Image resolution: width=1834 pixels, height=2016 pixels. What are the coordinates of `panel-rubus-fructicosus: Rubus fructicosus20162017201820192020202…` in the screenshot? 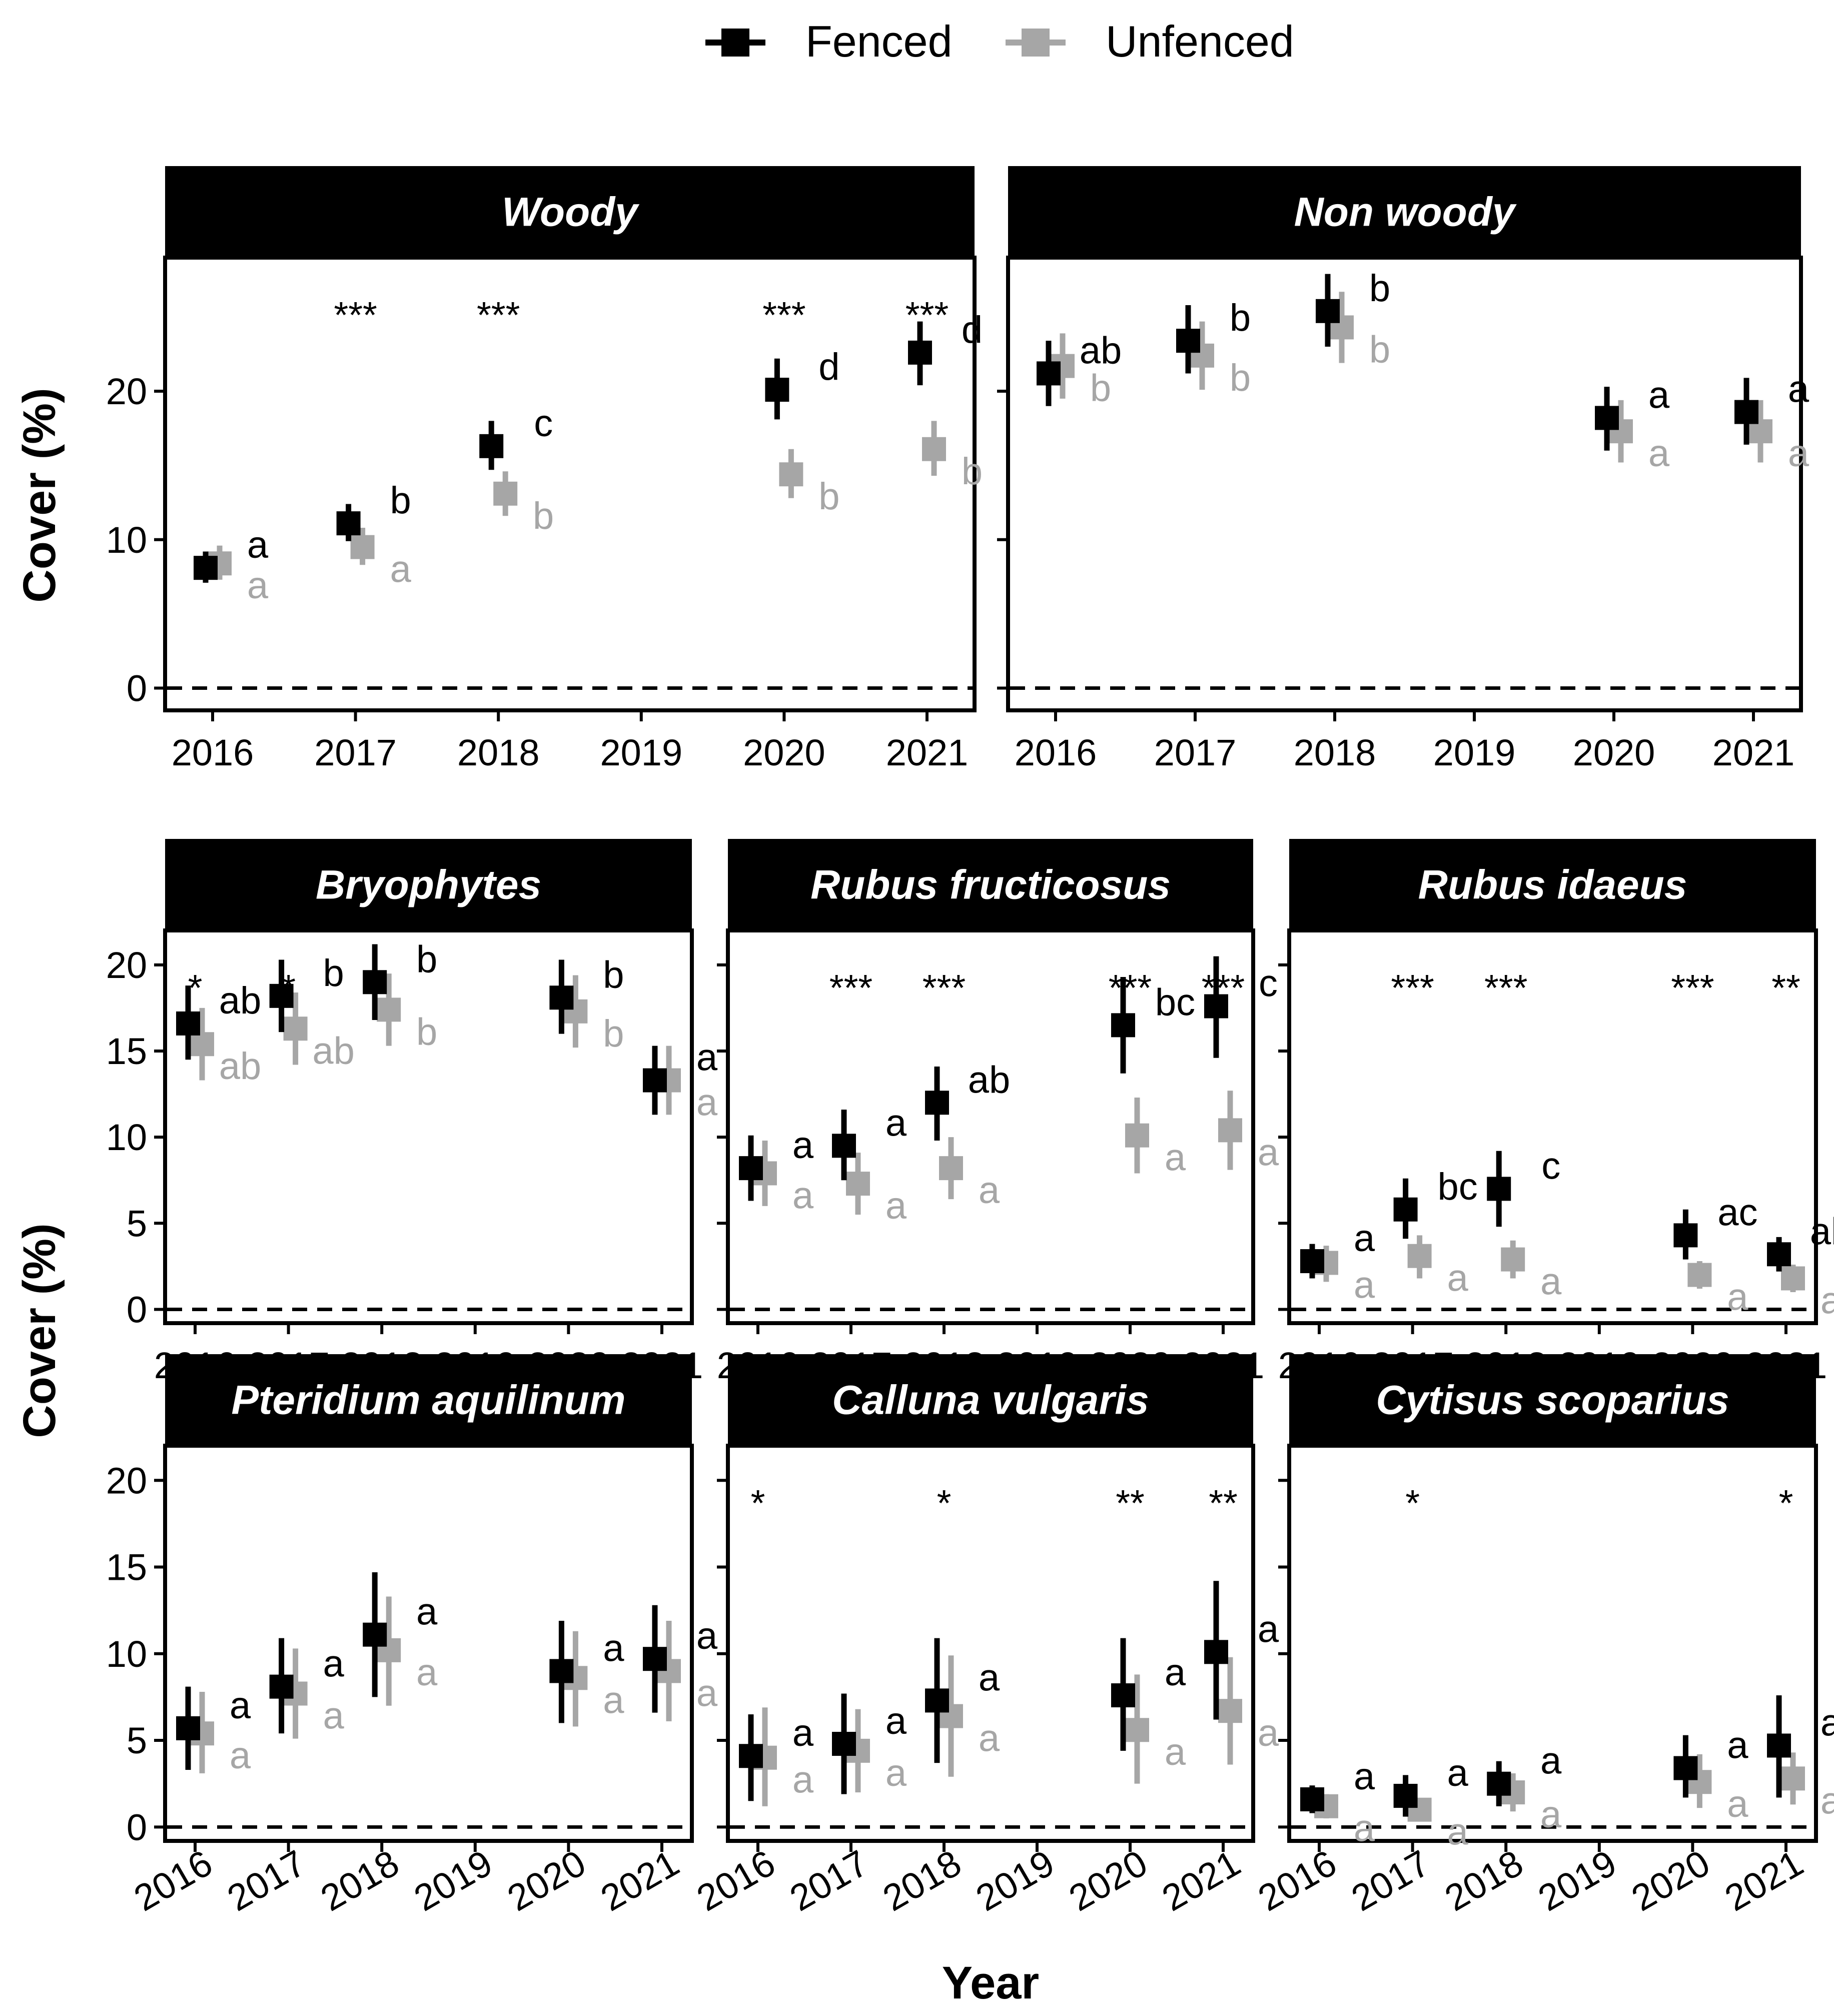 It's located at (998, 1112).